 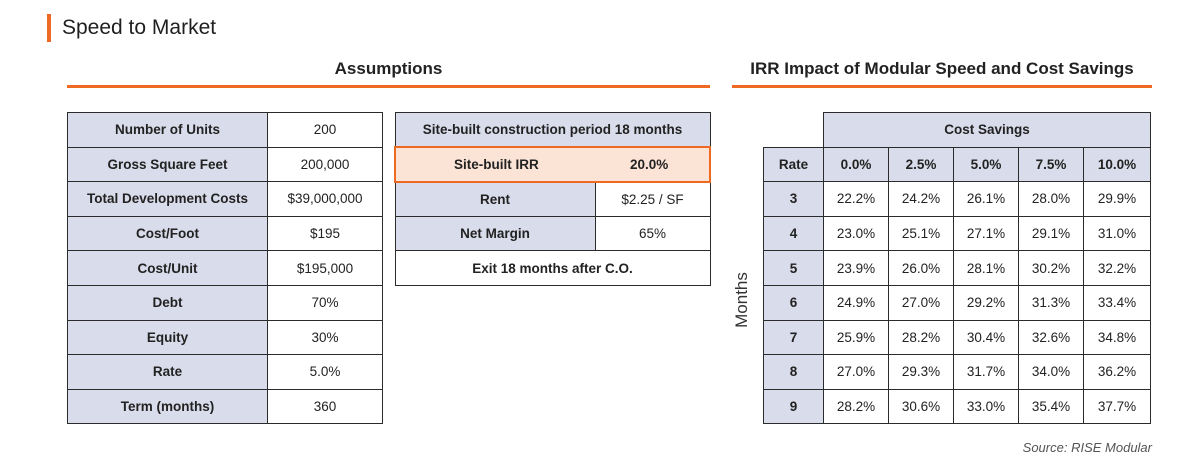 I want to click on table-row: 6 24.9% 27.0% 29.2% 31.3% 33.4%, so click(x=957, y=302).